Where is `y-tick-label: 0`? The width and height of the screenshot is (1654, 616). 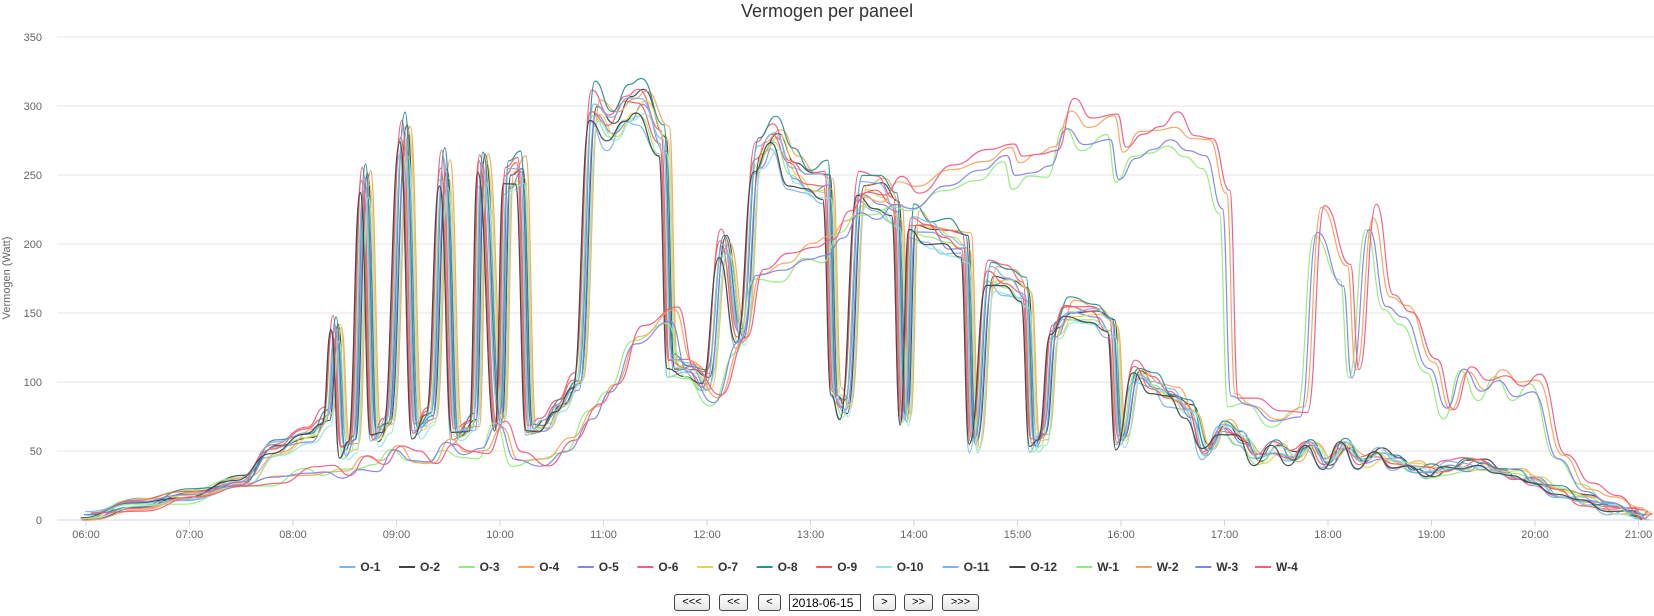
y-tick-label: 0 is located at coordinates (39, 521).